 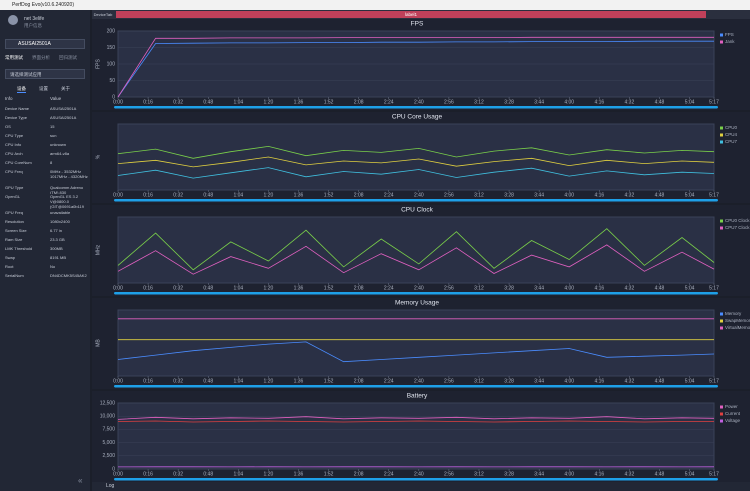 What do you see at coordinates (416, 386) in the screenshot?
I see `range-slider` at bounding box center [416, 386].